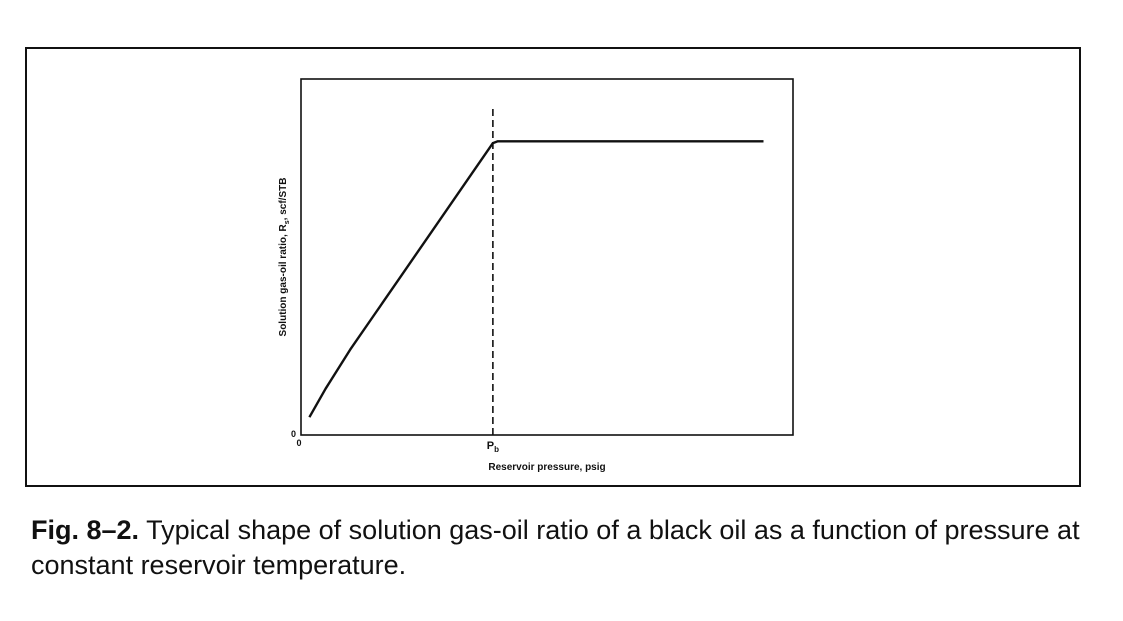 The width and height of the screenshot is (1123, 621). Describe the element at coordinates (283, 279) in the screenshot. I see `y-axis-label-main: Solution gas-oil ratio, R` at that location.